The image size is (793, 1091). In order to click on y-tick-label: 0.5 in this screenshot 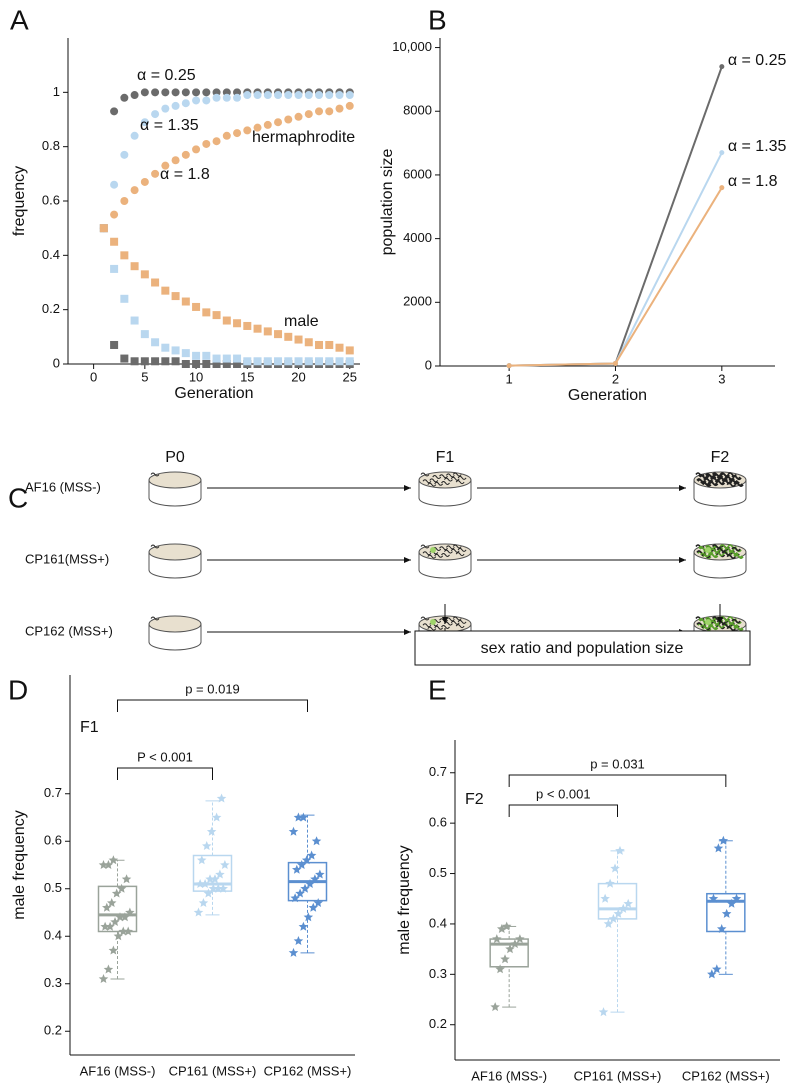, I will do `click(53, 887)`.